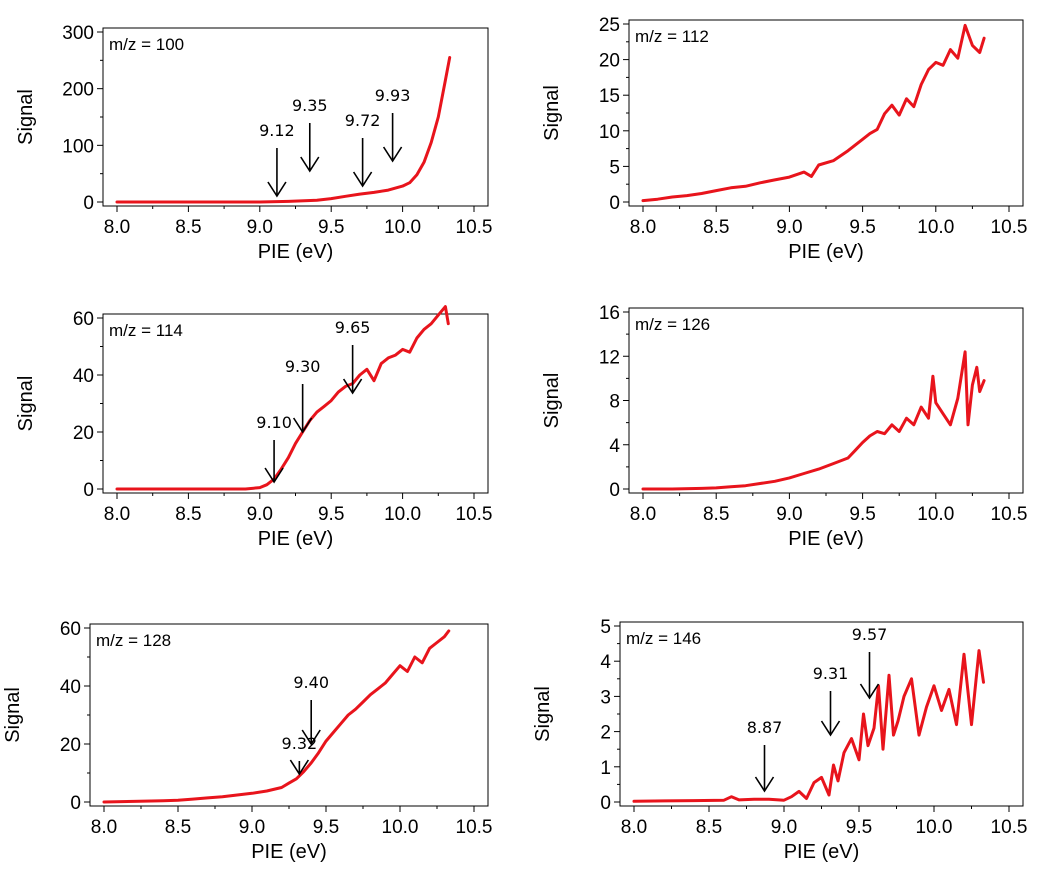 Image resolution: width=1046 pixels, height=879 pixels. What do you see at coordinates (78, 146) in the screenshot?
I see `y-tick-label: 100` at bounding box center [78, 146].